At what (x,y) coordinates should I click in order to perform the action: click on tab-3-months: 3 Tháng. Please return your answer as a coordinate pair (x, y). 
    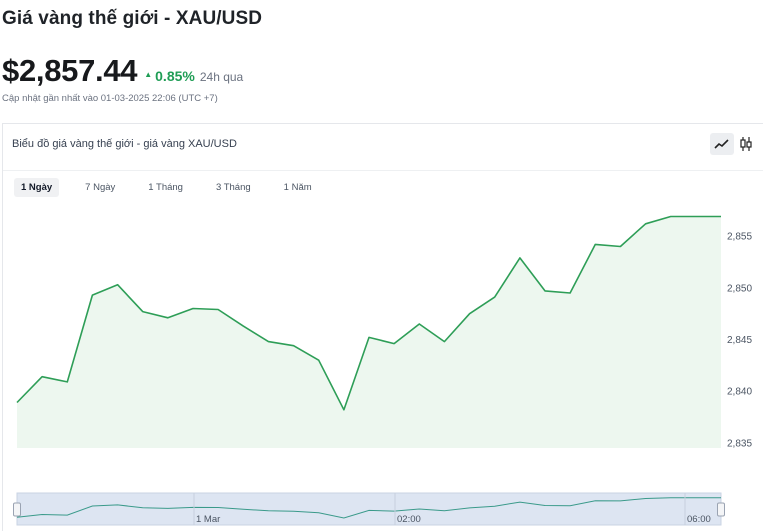
    Looking at the image, I should click on (233, 187).